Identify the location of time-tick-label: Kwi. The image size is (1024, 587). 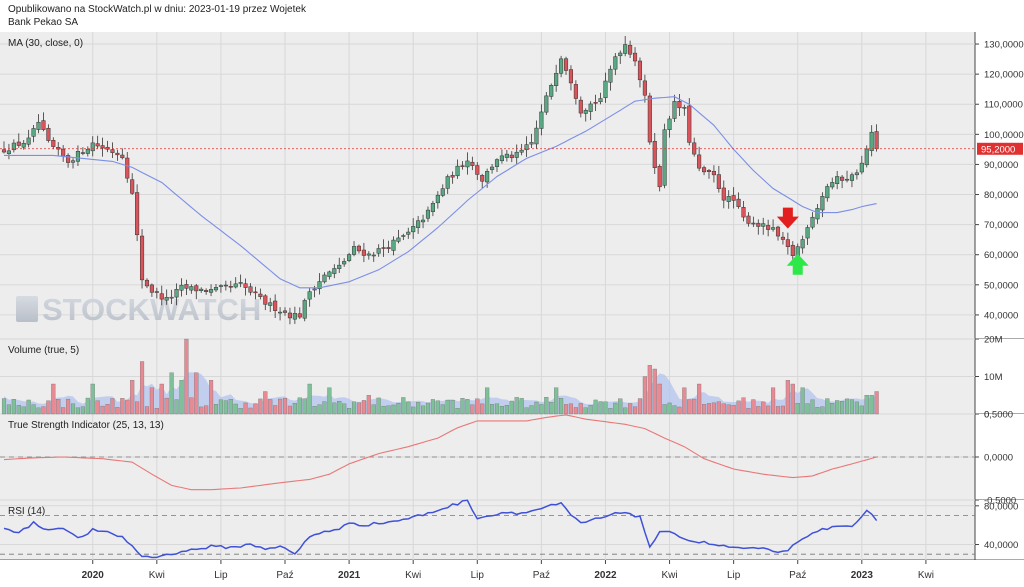
(413, 575).